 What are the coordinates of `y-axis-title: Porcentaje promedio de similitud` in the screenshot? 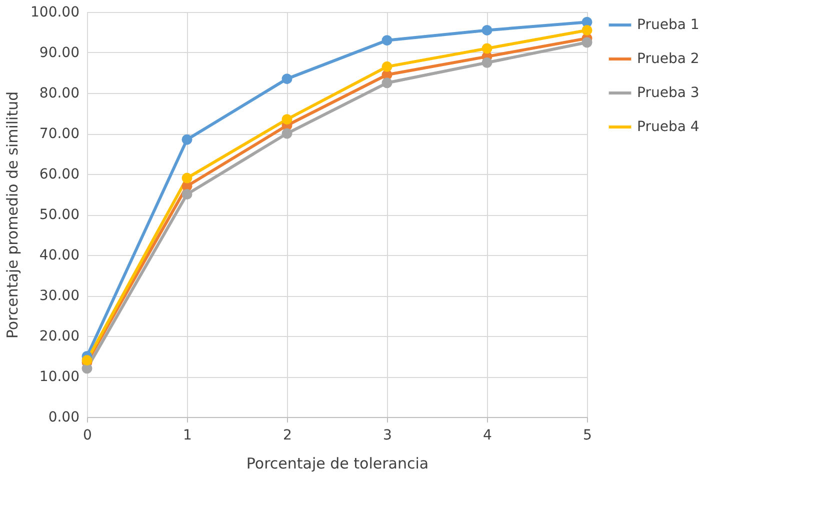 It's located at (13, 215).